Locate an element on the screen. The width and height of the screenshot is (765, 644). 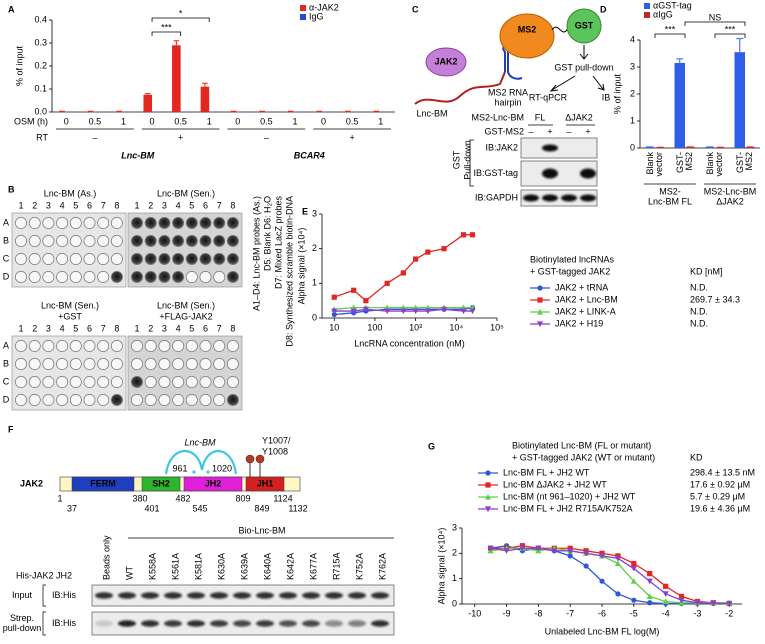
column-label: 7 is located at coordinates (103, 328).